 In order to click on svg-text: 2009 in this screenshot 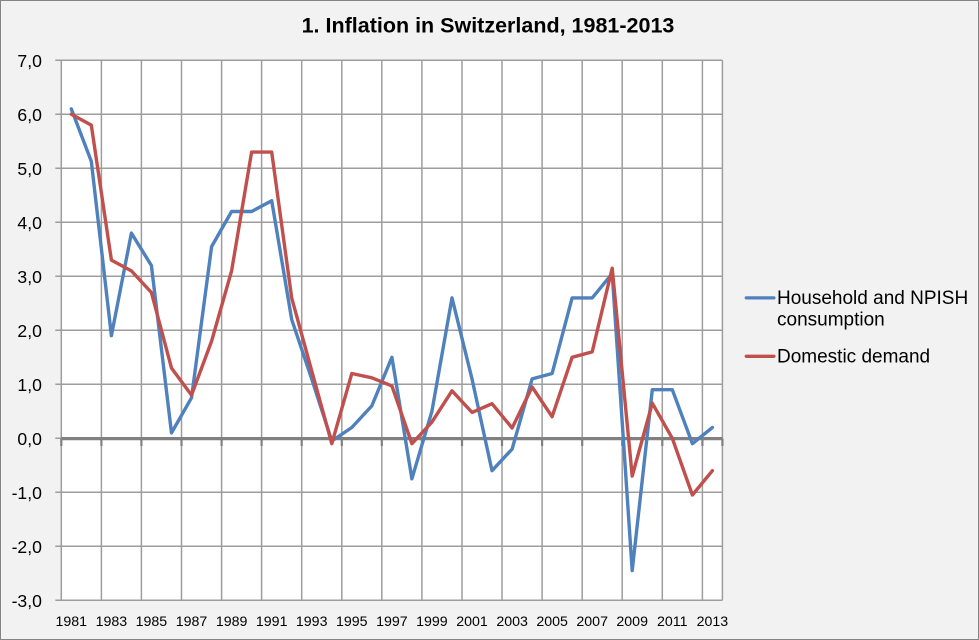, I will do `click(632, 622)`.